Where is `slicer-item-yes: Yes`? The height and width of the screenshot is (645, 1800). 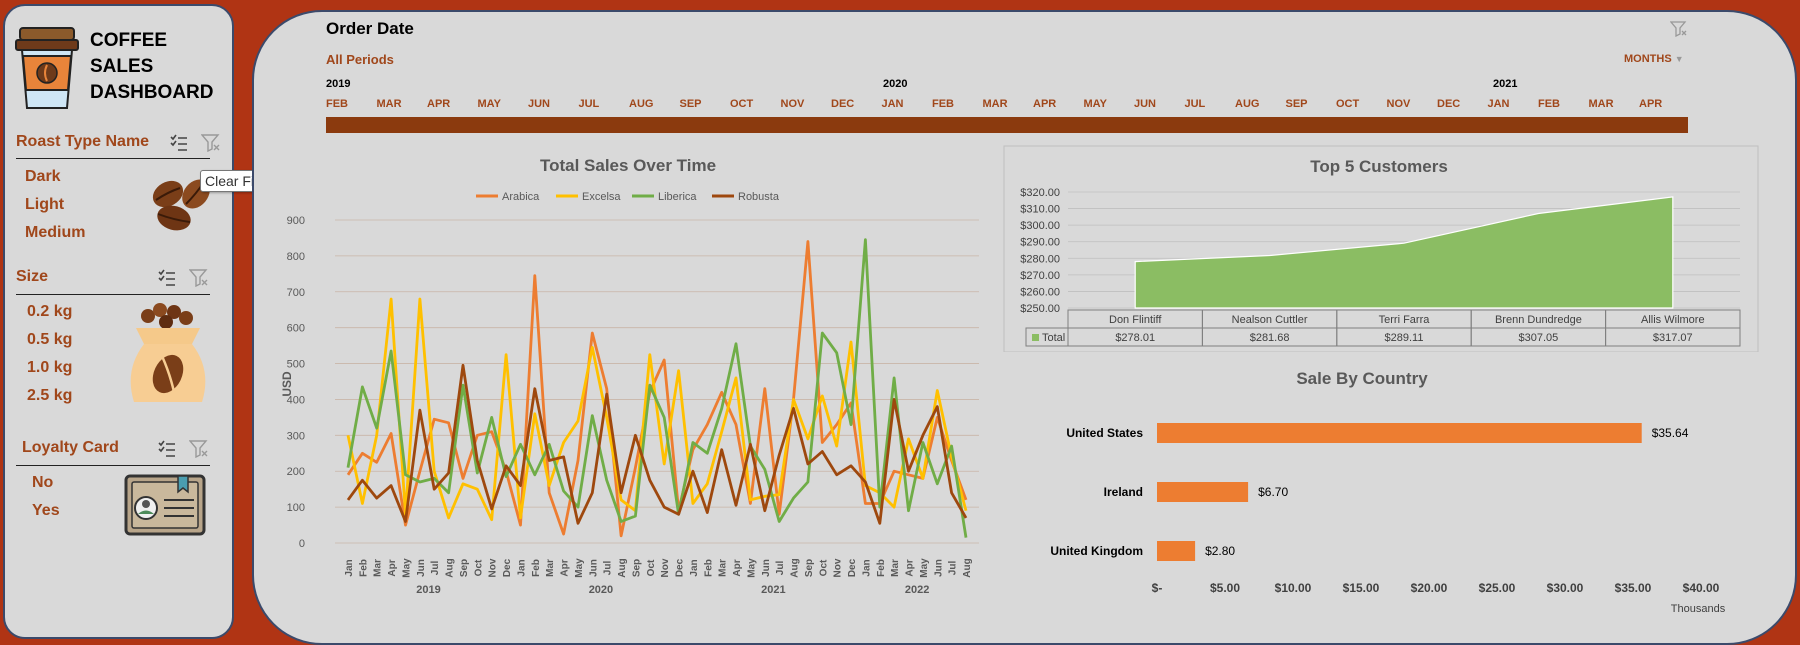 slicer-item-yes: Yes is located at coordinates (46, 510).